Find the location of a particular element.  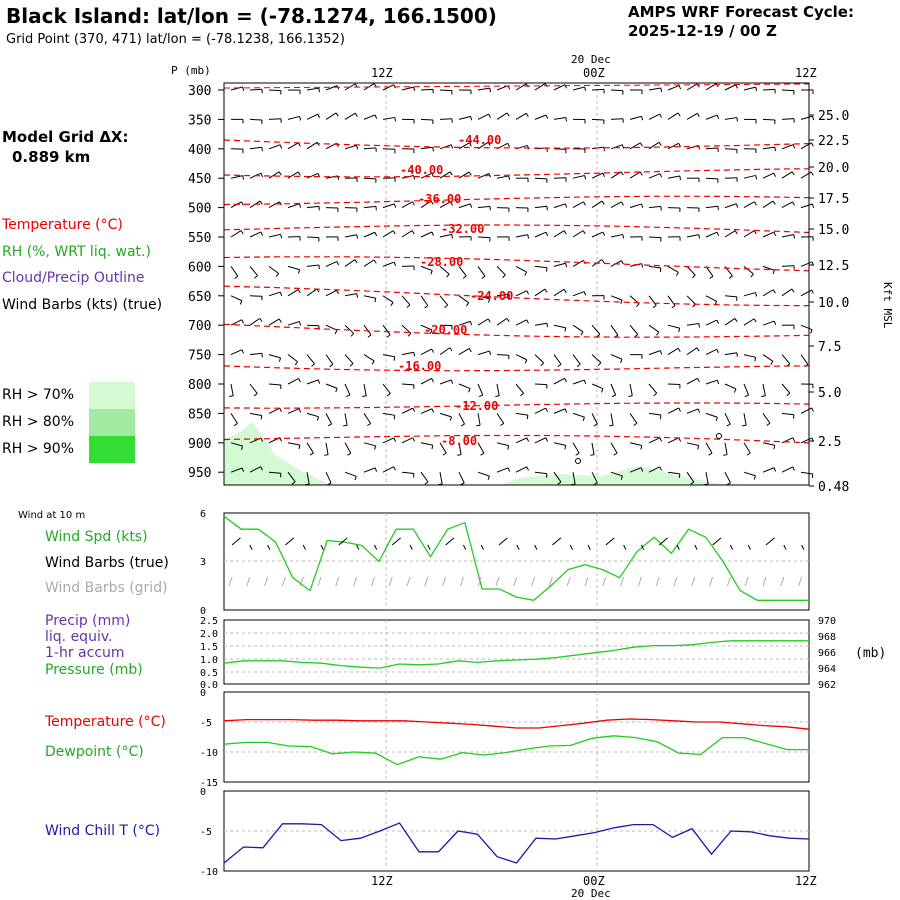

dewpoint-label: Dewpoint (°C) is located at coordinates (94, 752).